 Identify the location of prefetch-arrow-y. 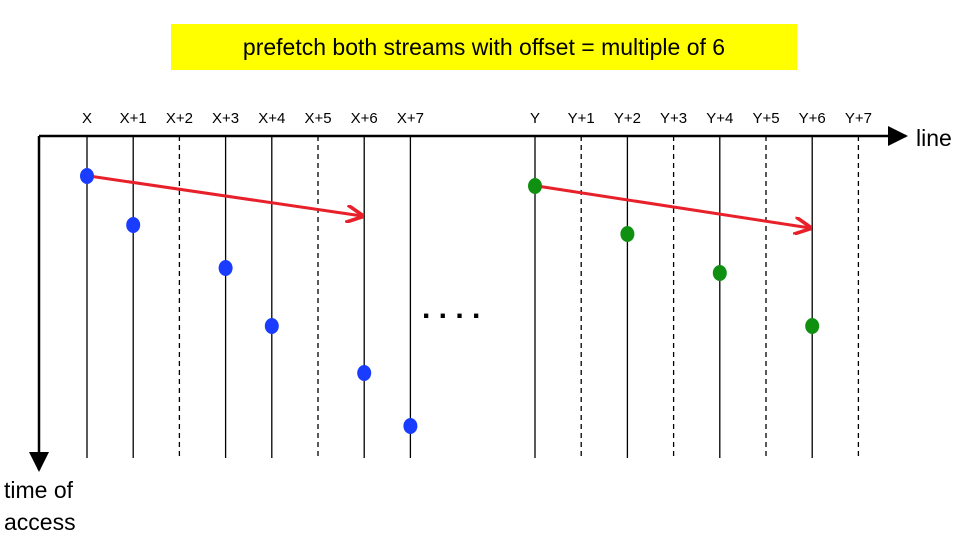
(673, 206).